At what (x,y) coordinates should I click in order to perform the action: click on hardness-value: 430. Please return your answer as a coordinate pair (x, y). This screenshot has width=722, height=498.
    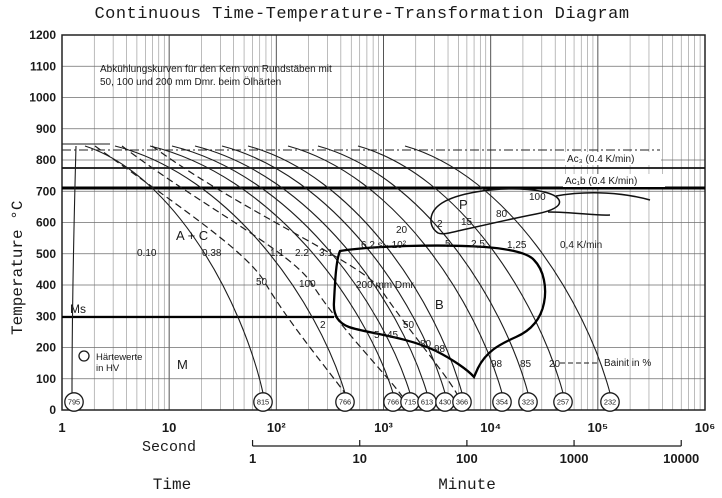
    Looking at the image, I should click on (445, 402).